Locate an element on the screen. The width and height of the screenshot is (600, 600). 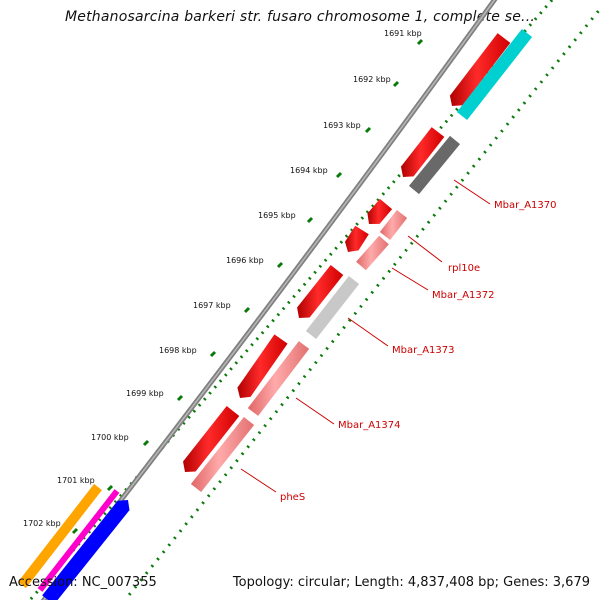
gene-label-rpl10e: rpl10e is located at coordinates (464, 268).